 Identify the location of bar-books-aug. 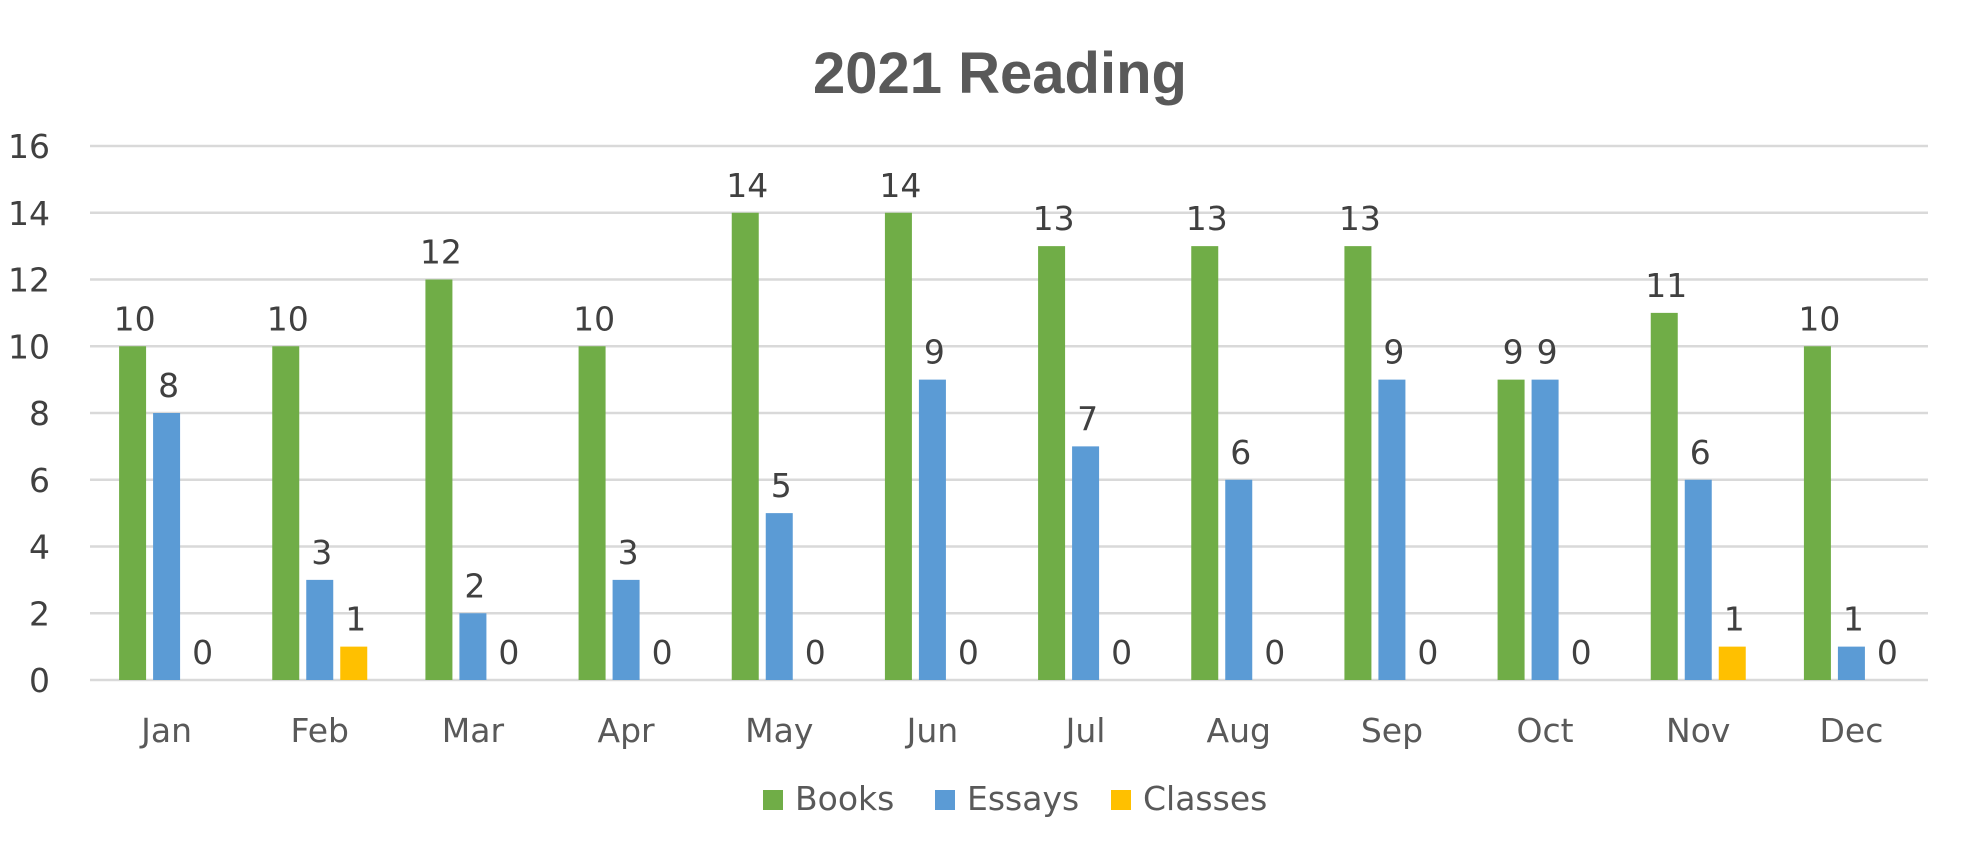
(1205, 463).